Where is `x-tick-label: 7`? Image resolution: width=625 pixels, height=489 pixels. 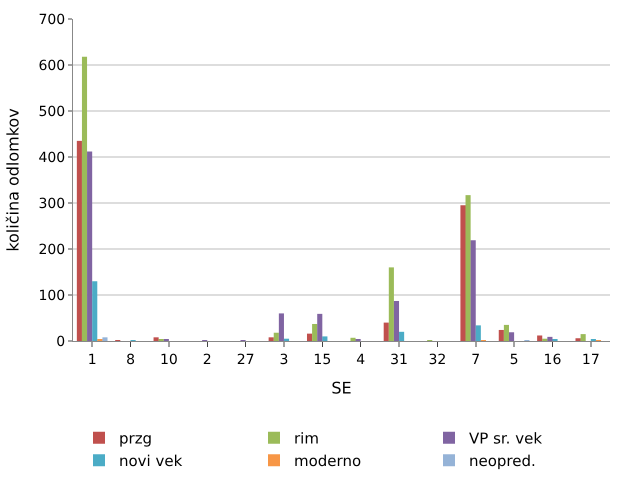 x-tick-label: 7 is located at coordinates (475, 360).